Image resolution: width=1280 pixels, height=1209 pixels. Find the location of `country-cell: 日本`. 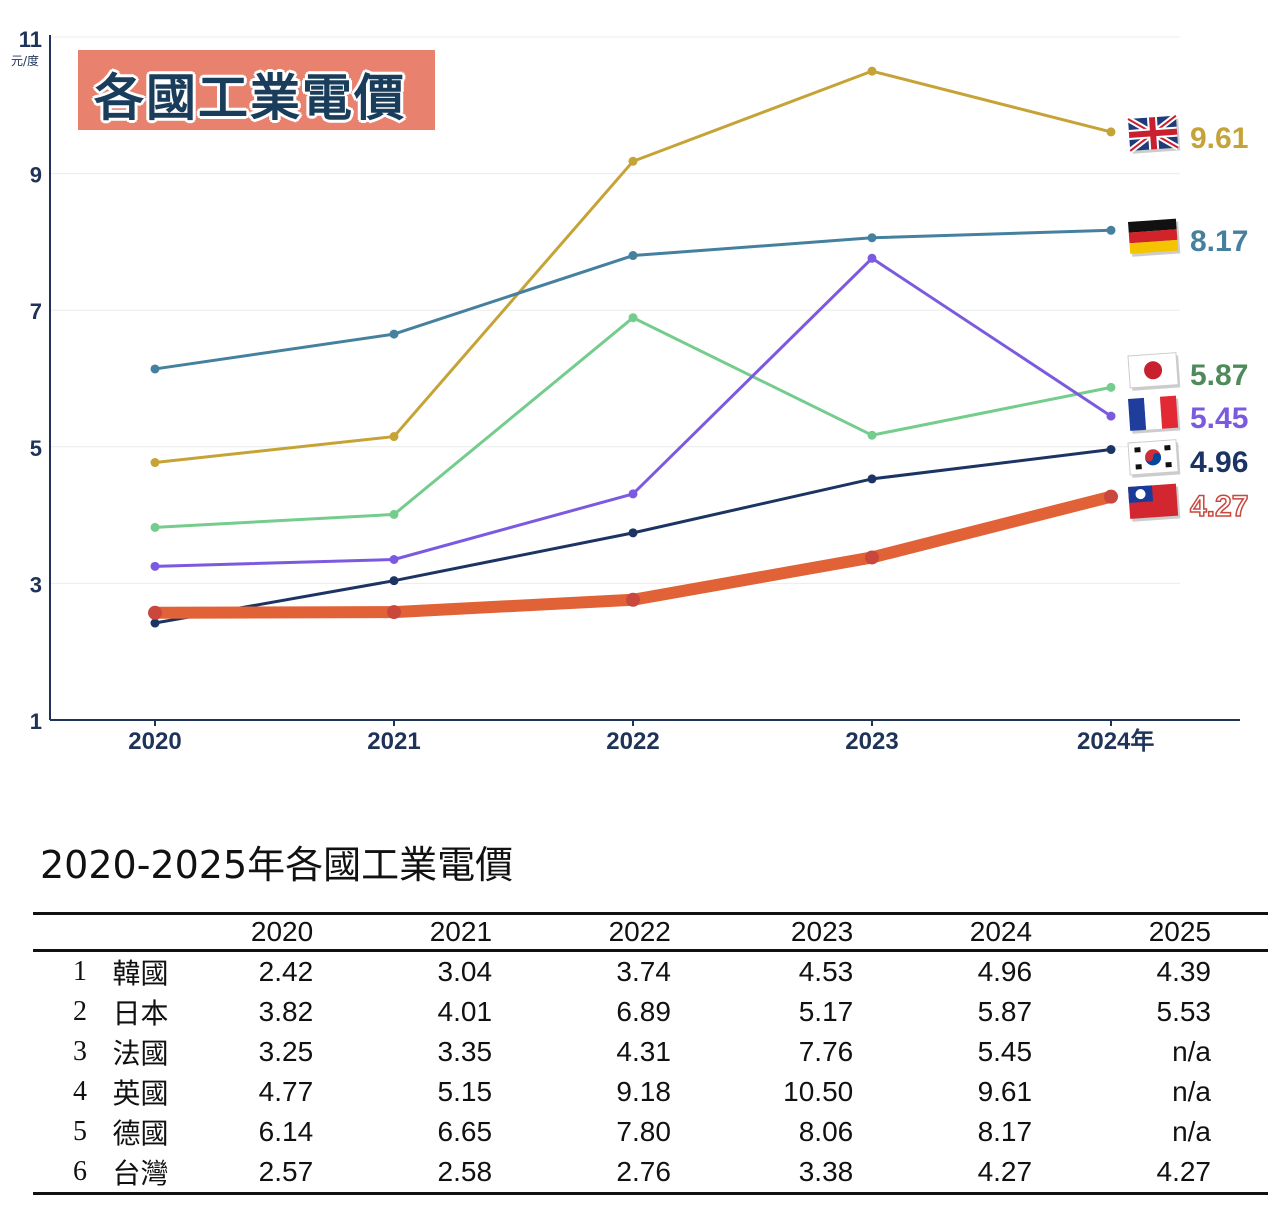

country-cell: 日本 is located at coordinates (140, 1013).